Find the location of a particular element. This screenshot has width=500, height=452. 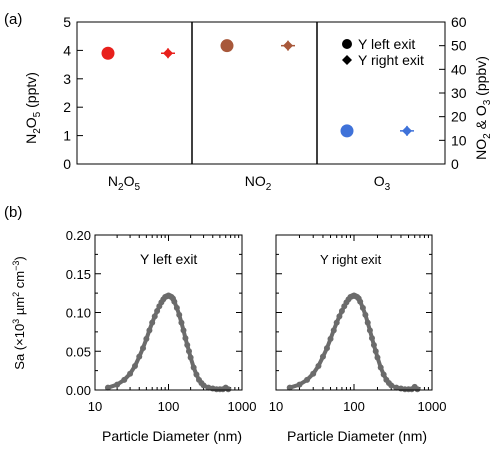

y-tick-label: 0.10 is located at coordinates (78, 313).